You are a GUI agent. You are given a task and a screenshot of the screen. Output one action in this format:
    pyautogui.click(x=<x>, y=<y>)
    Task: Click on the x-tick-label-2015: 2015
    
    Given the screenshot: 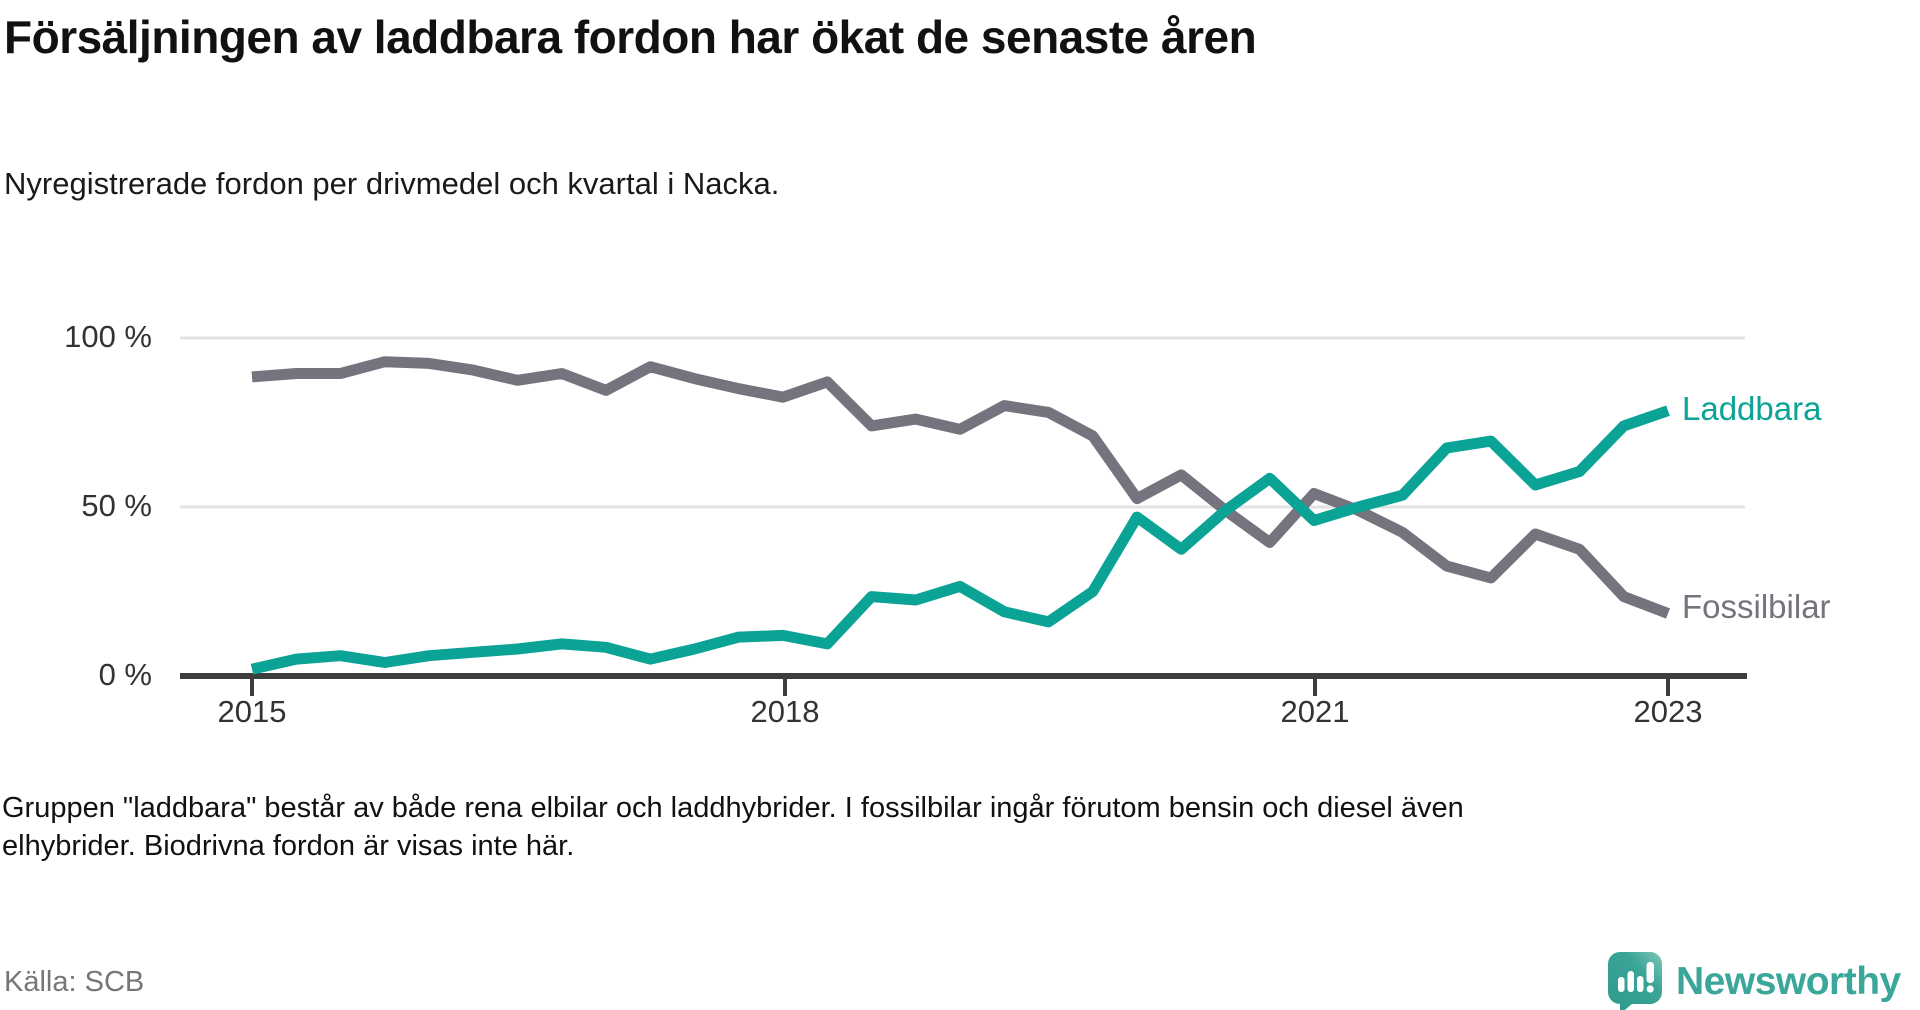 What is the action you would take?
    pyautogui.click(x=252, y=711)
    